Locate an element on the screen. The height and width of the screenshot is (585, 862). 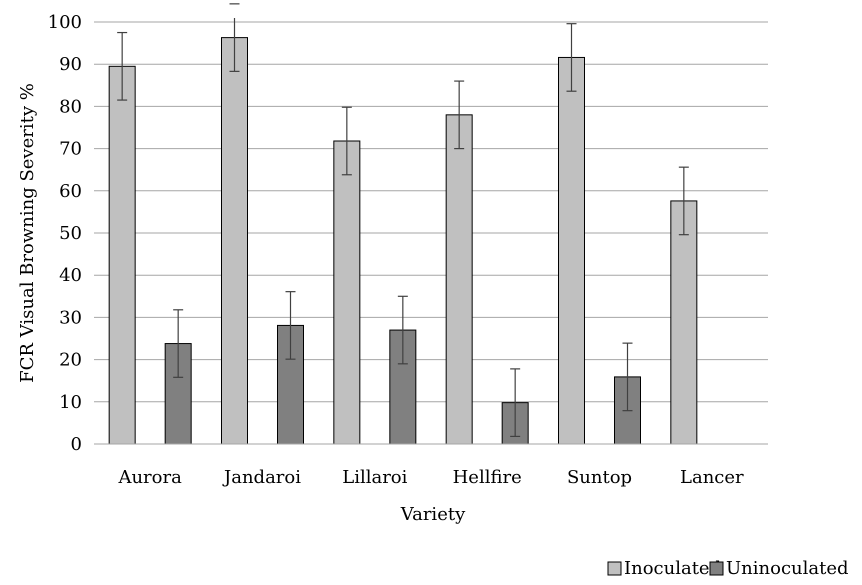
legend: Inoculated Uninoculated is located at coordinates (728, 568).